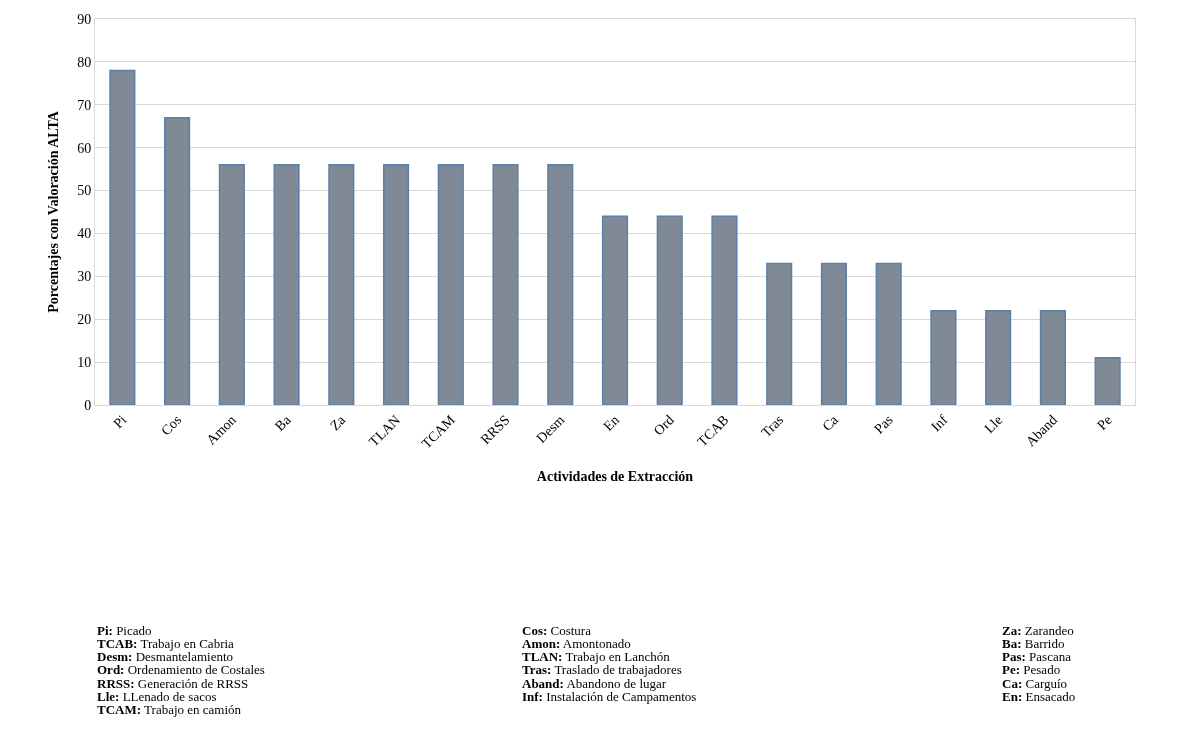 The width and height of the screenshot is (1190, 731). What do you see at coordinates (169, 709) in the screenshot?
I see `text: TCAM: Trabajo en camión` at bounding box center [169, 709].